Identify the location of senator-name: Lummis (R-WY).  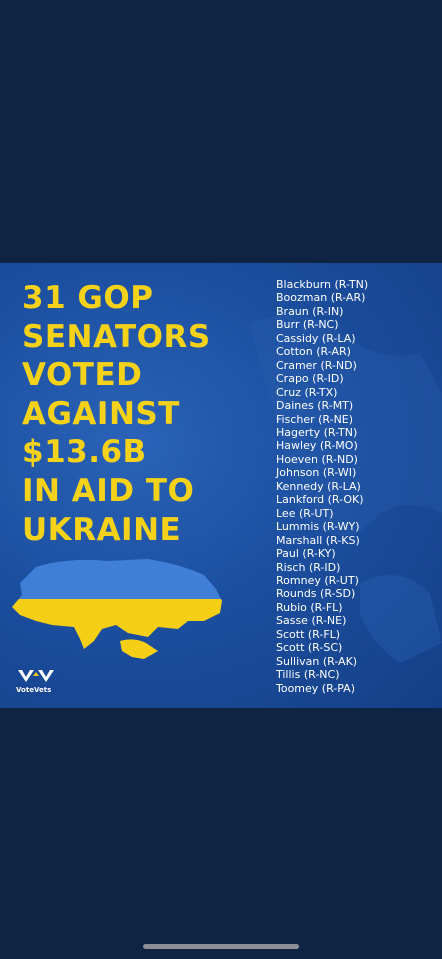
(318, 527).